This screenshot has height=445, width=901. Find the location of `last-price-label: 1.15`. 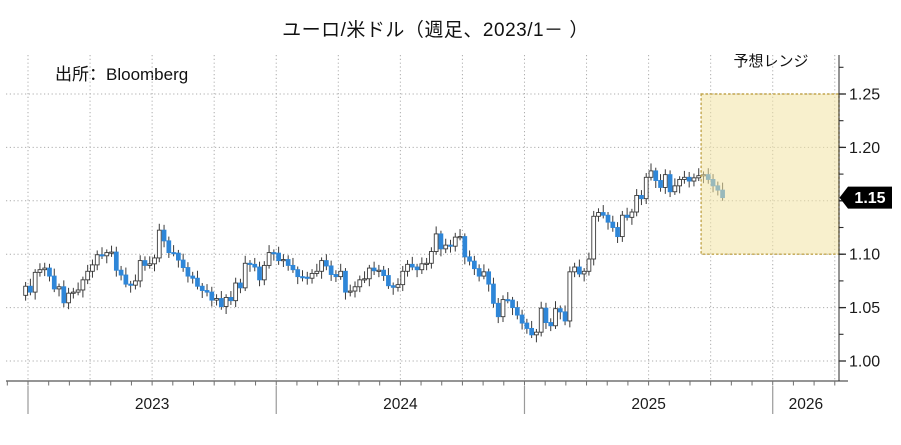

last-price-label: 1.15 is located at coordinates (869, 198).